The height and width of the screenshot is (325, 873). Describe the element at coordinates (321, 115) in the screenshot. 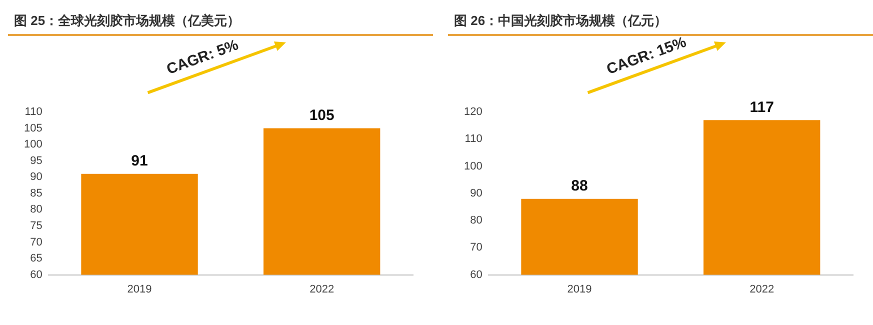

I see `data-label: 105` at that location.